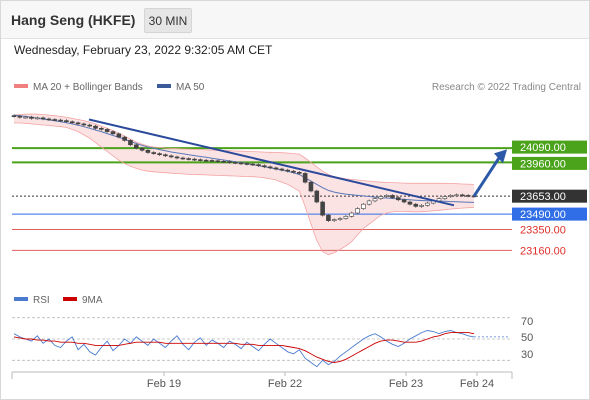 This screenshot has height=400, width=590. I want to click on rsi-tick-50: 50, so click(527, 338).